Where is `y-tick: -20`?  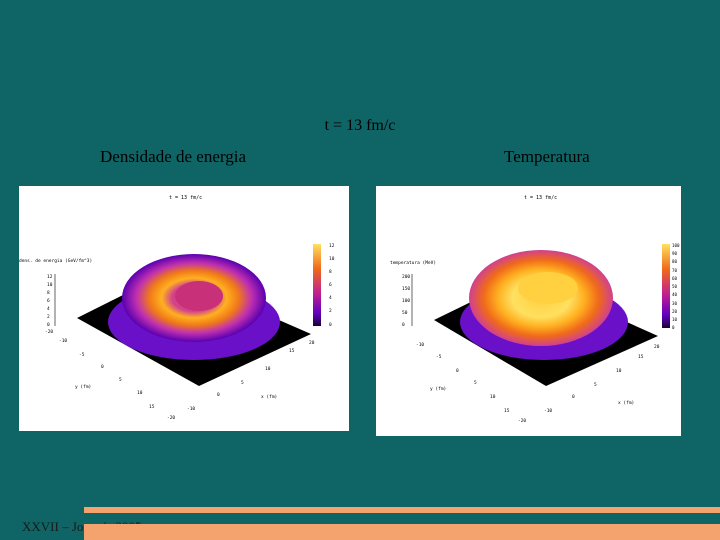 y-tick: -20 is located at coordinates (49, 332).